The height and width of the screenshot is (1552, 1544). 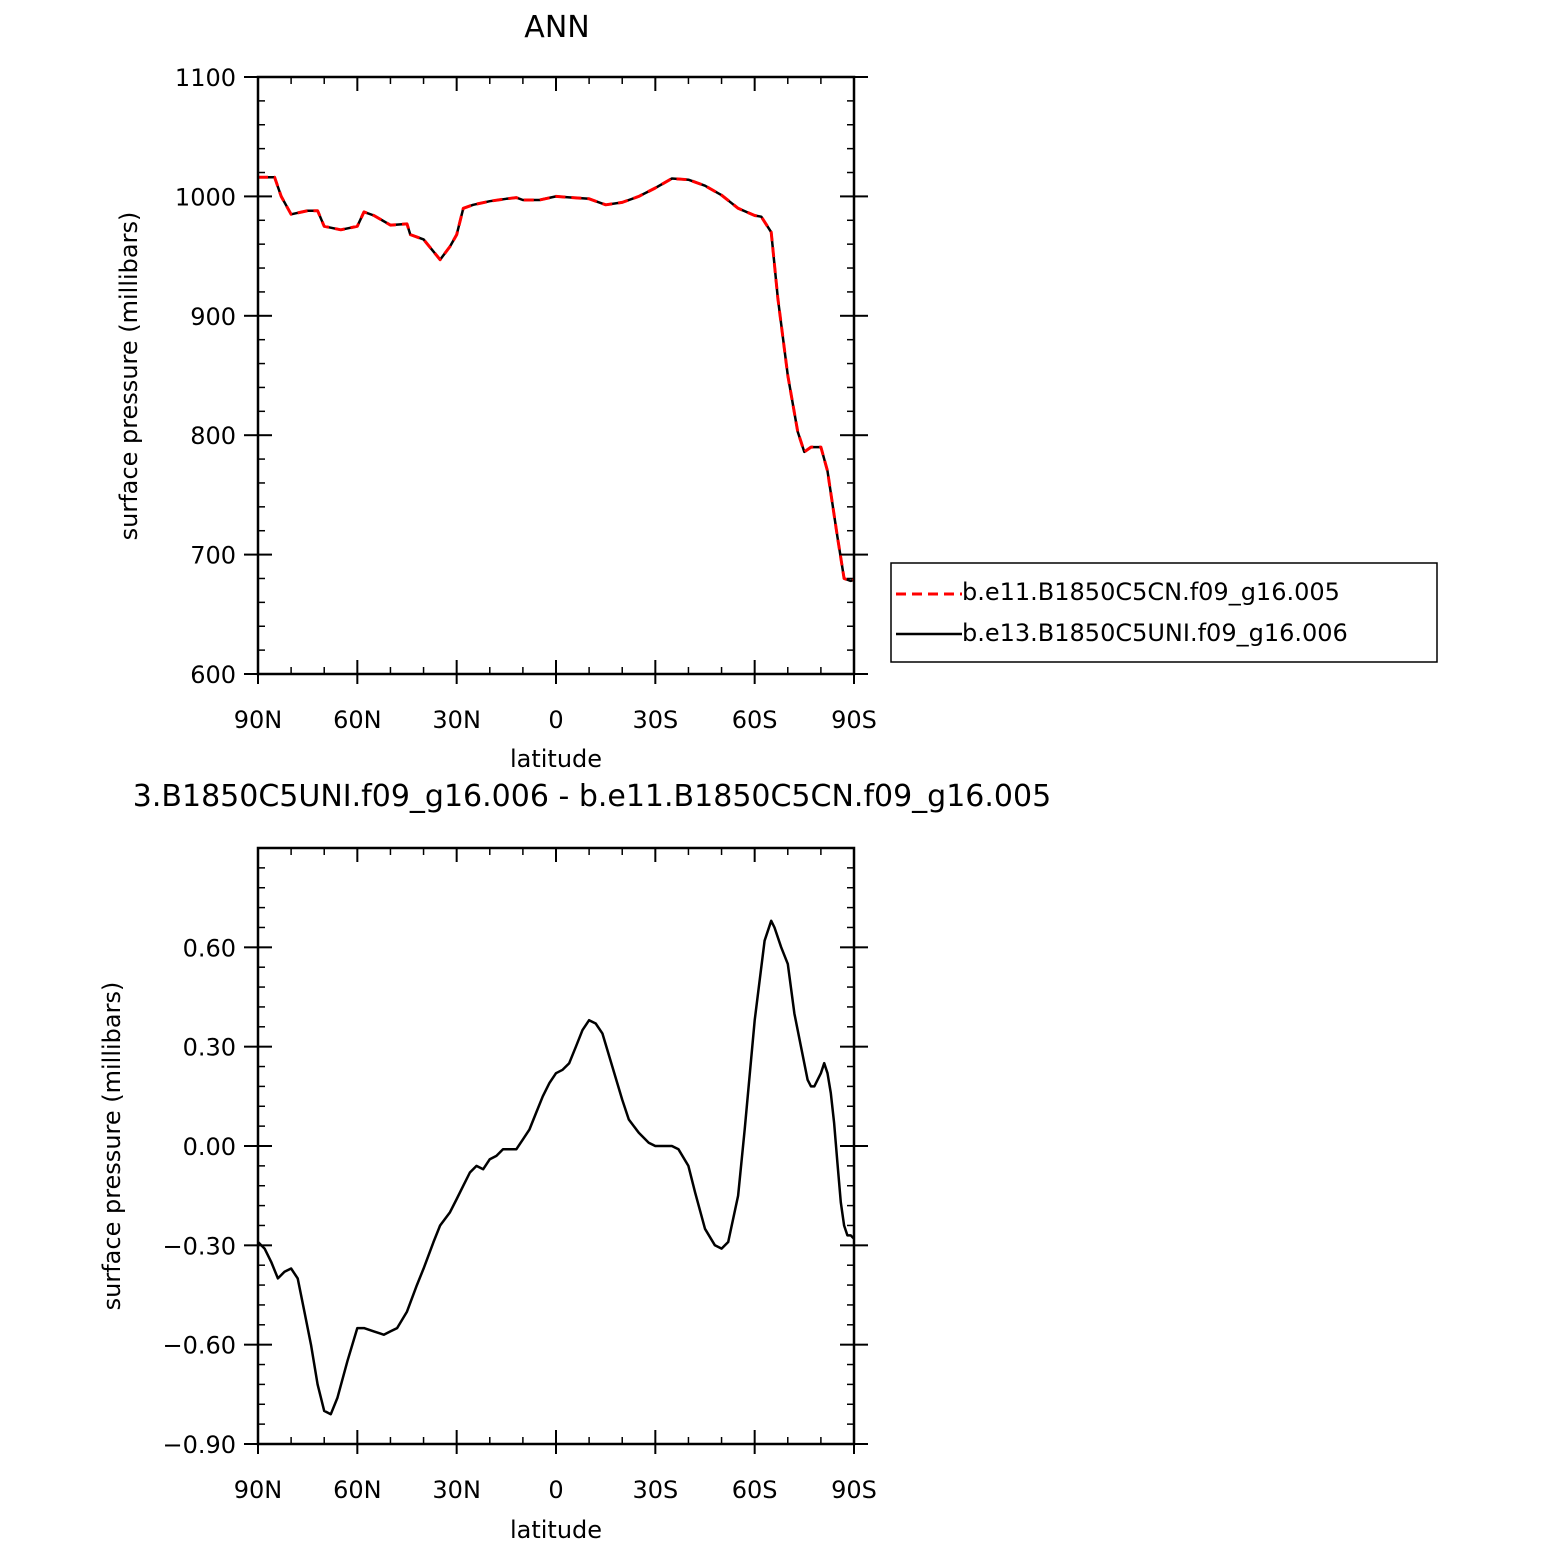 I want to click on bottom-y-tick-label: −0.60, so click(x=199, y=1346).